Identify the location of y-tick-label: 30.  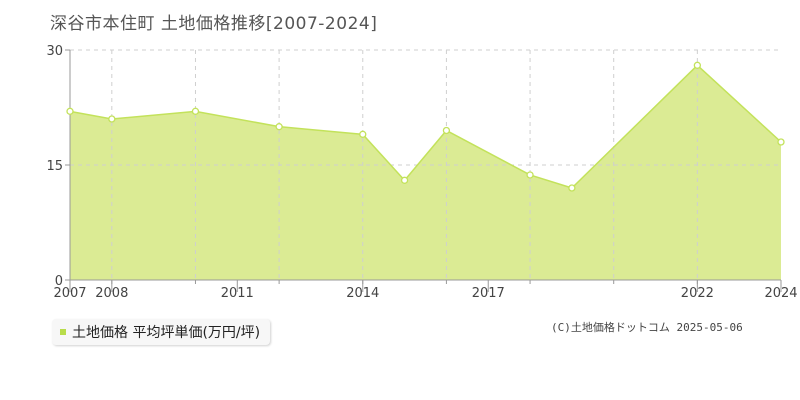
(54, 51).